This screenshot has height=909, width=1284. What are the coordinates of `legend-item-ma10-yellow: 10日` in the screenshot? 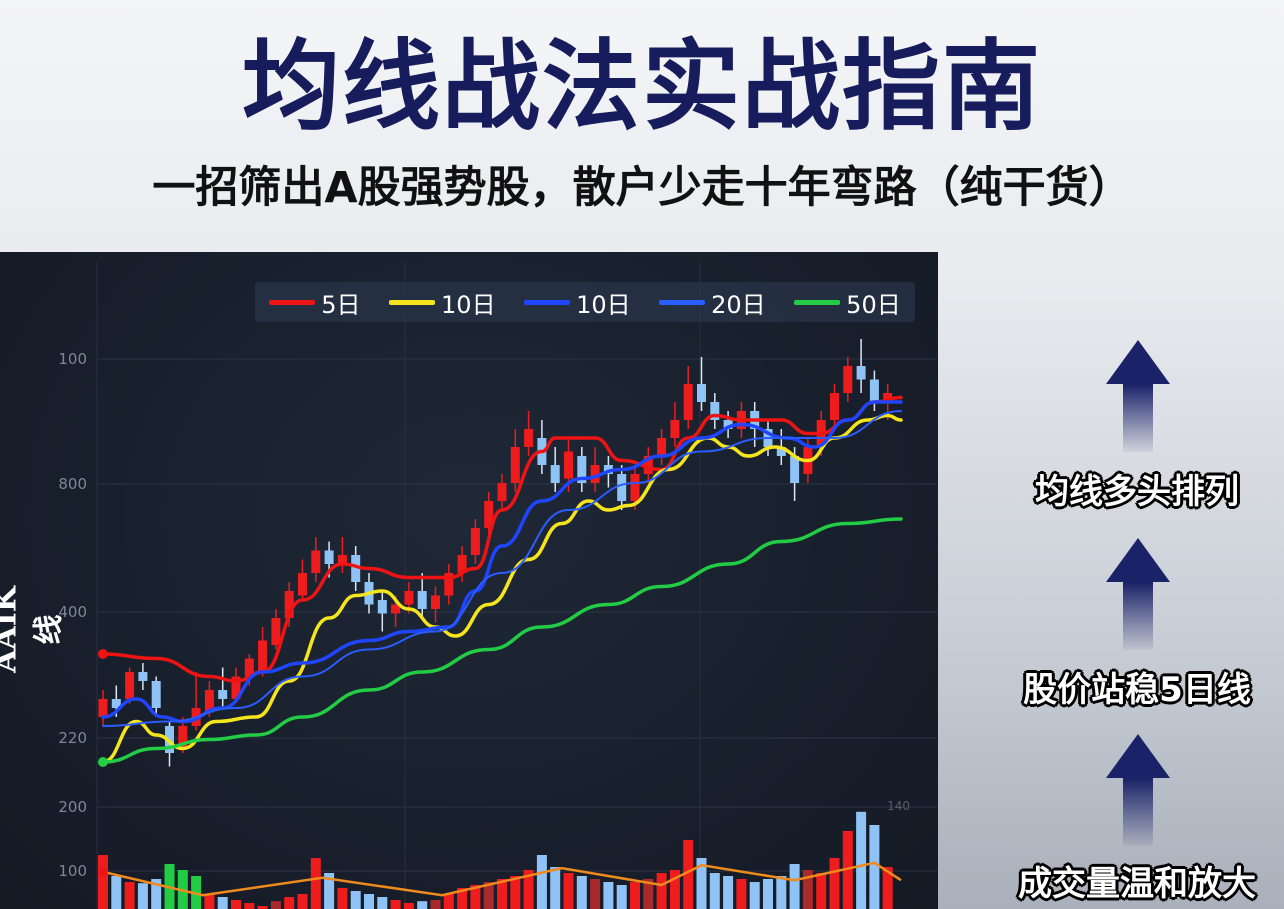 It's located at (442, 302).